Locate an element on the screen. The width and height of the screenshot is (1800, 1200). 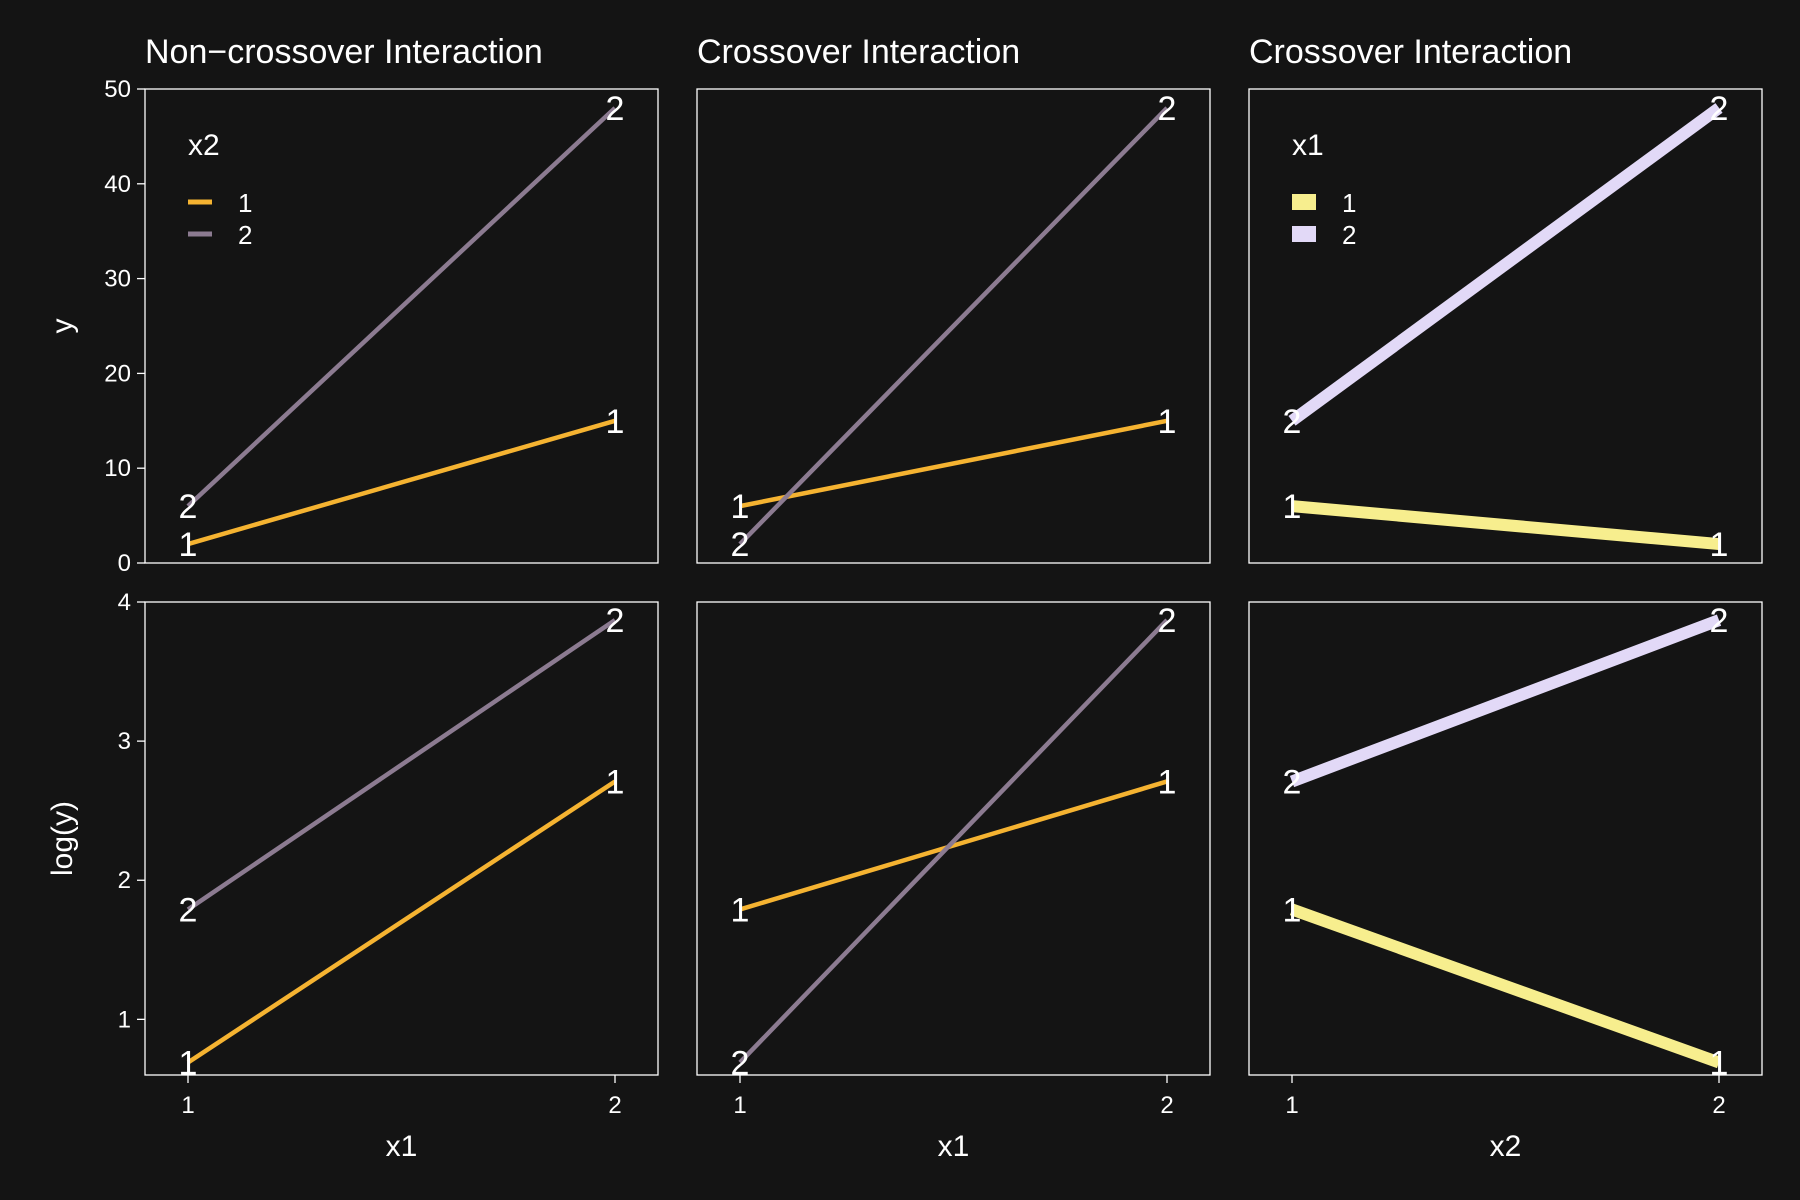
panel-5: 1 2 x1 1 1 2 2 is located at coordinates (953, 882).